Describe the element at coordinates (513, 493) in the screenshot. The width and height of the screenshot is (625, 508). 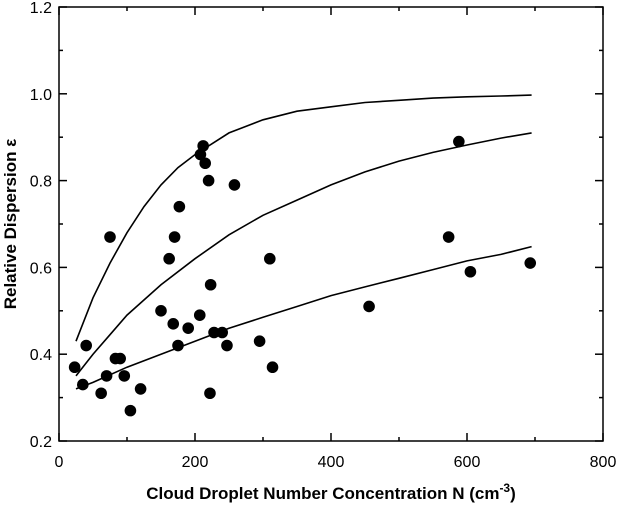
I see `x-axis-title-close: )` at that location.